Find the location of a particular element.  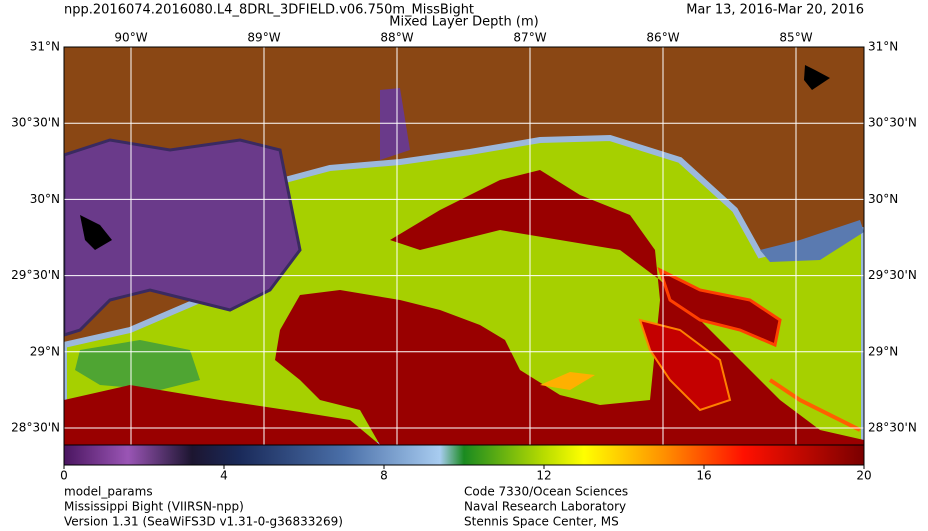

footer-right-1: Code 7330/Ocean Sciences is located at coordinates (546, 492).